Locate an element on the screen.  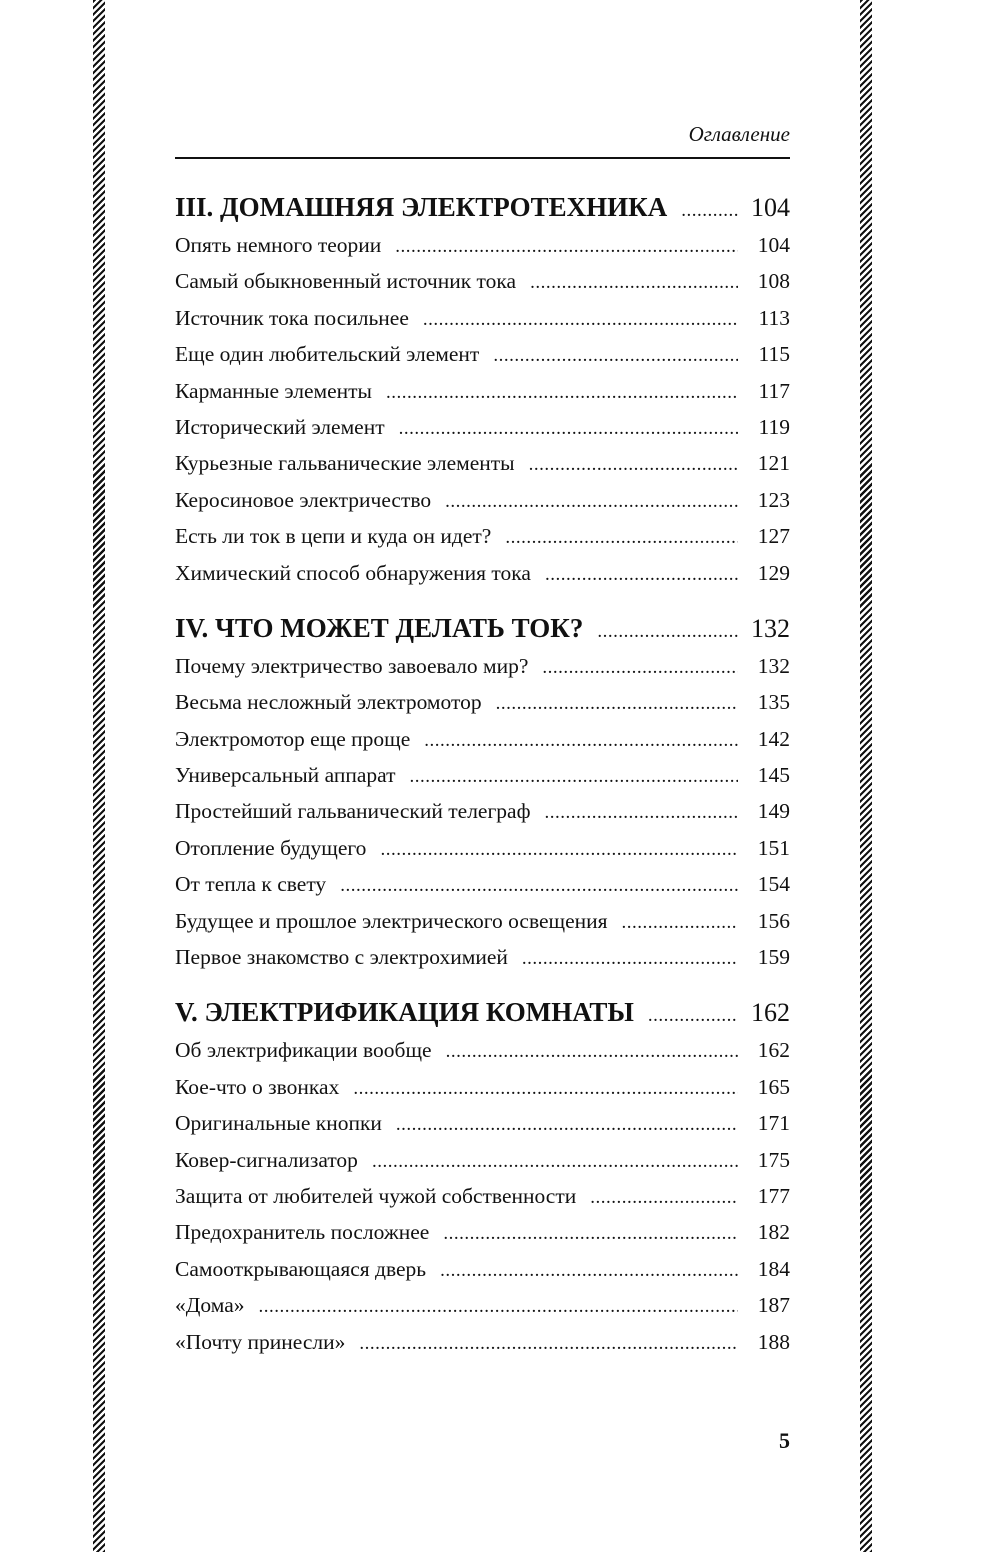
toc-entry-title: Универсальный аппарат is located at coordinates (285, 775).